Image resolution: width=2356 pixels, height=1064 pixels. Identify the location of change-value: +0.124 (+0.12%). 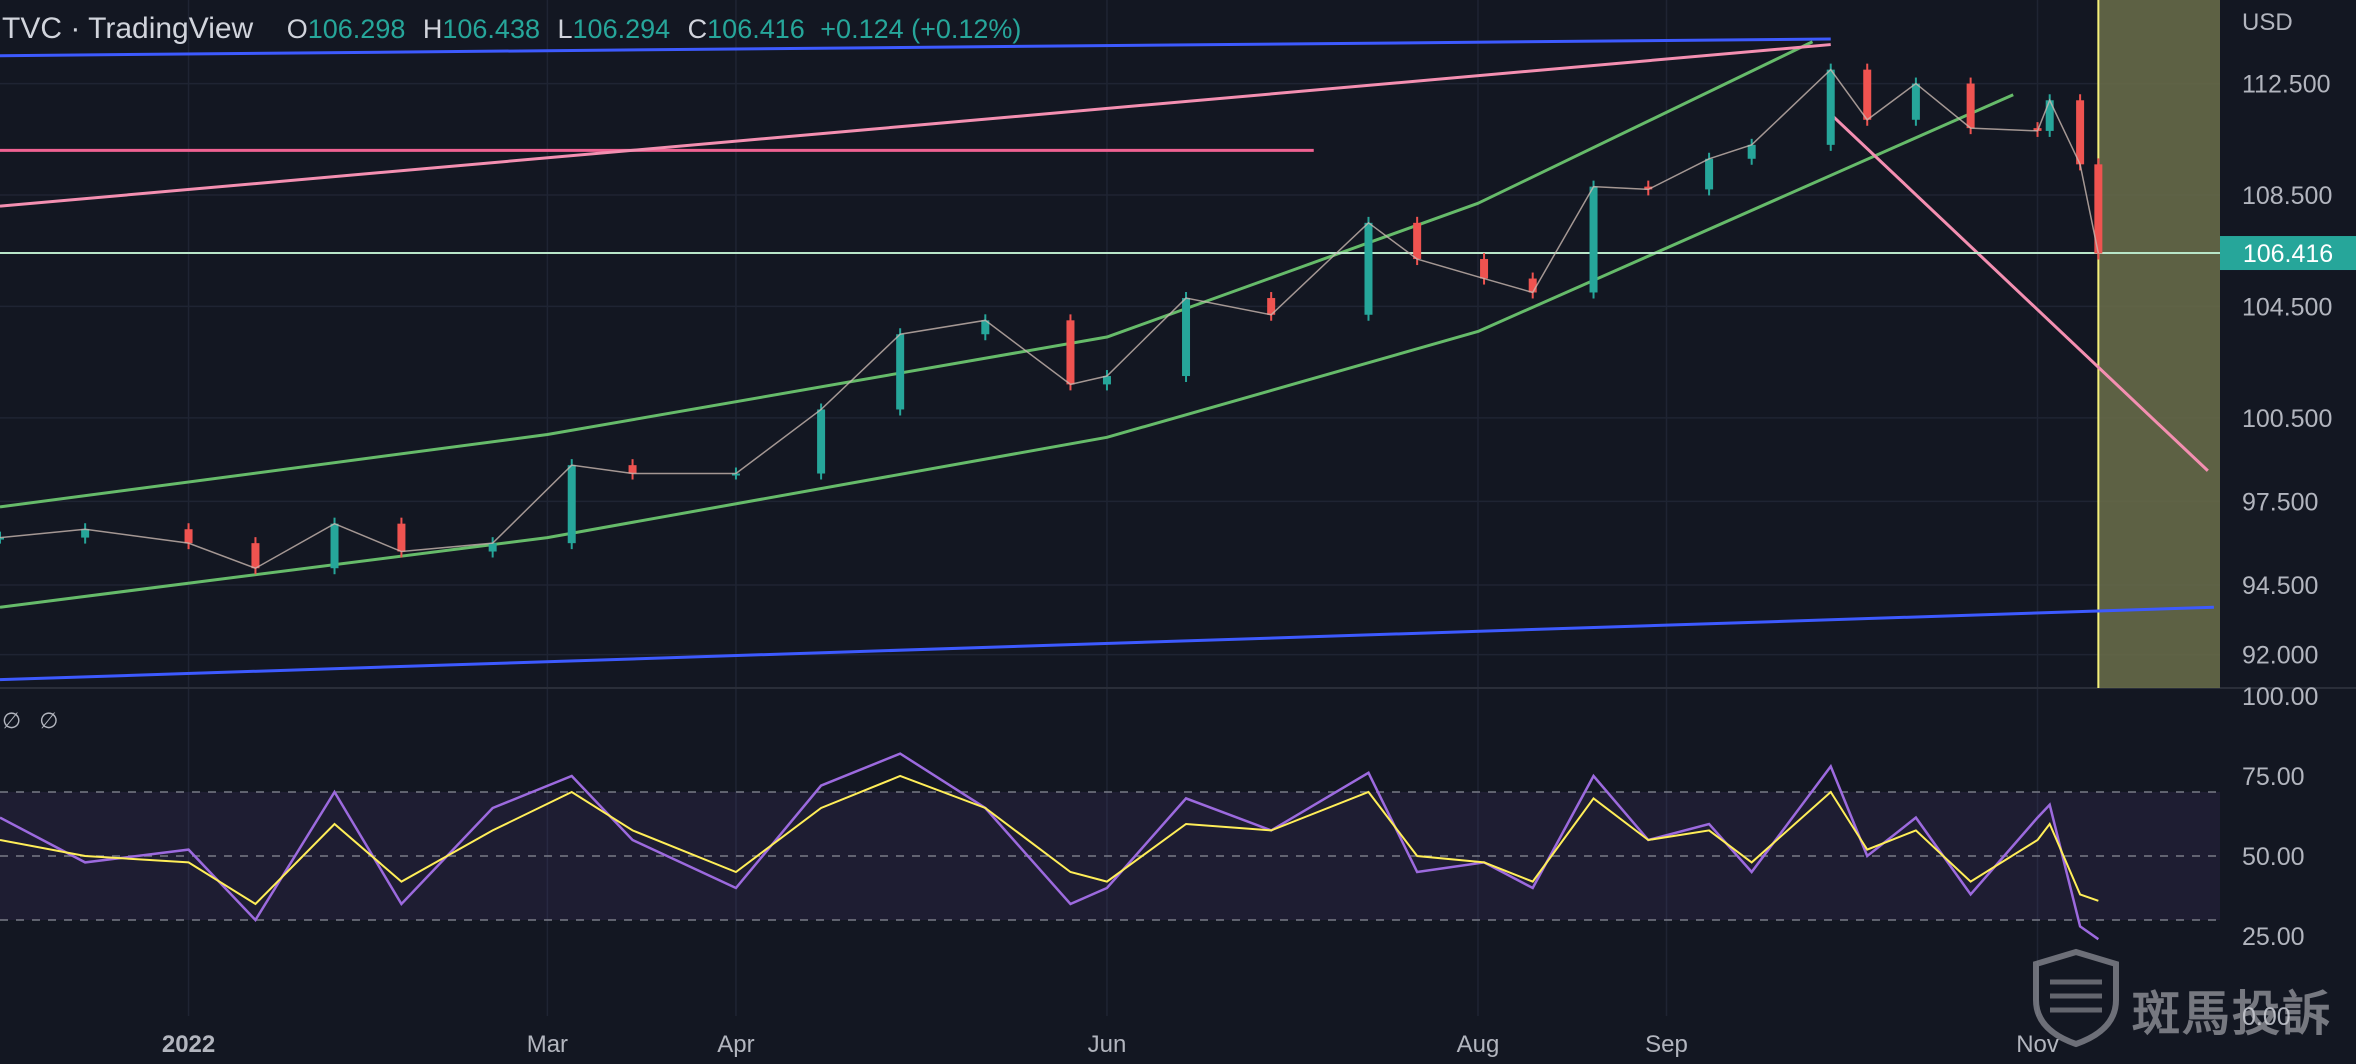
(921, 29).